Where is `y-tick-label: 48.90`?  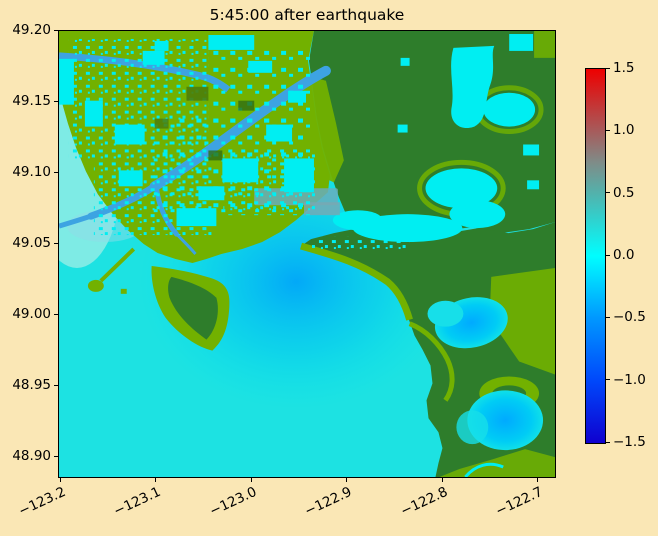 y-tick-label: 48.90 is located at coordinates (31, 456).